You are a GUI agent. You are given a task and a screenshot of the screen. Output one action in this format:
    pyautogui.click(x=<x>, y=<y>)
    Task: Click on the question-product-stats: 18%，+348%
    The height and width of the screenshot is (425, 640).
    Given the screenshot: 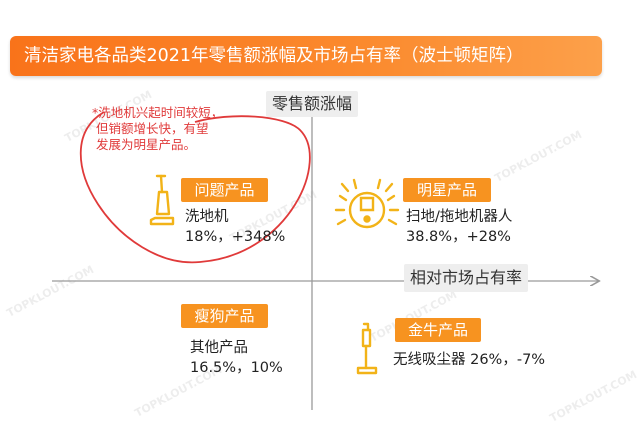 What is the action you would take?
    pyautogui.click(x=235, y=237)
    